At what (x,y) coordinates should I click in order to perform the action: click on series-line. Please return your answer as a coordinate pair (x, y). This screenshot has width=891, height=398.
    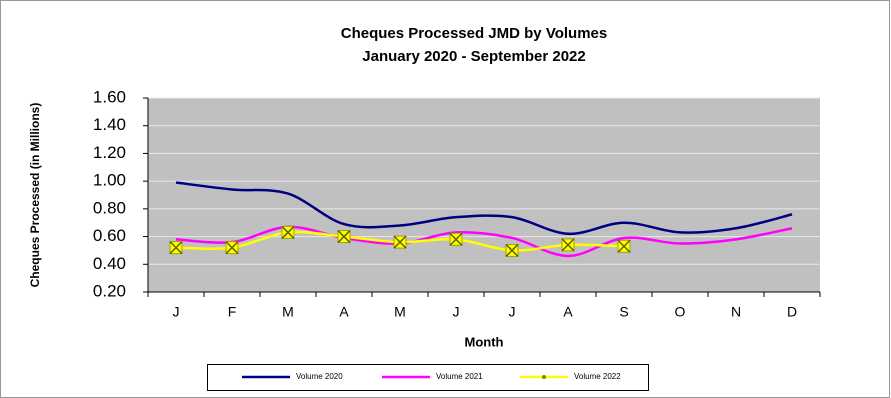
    Looking at the image, I should click on (484, 208).